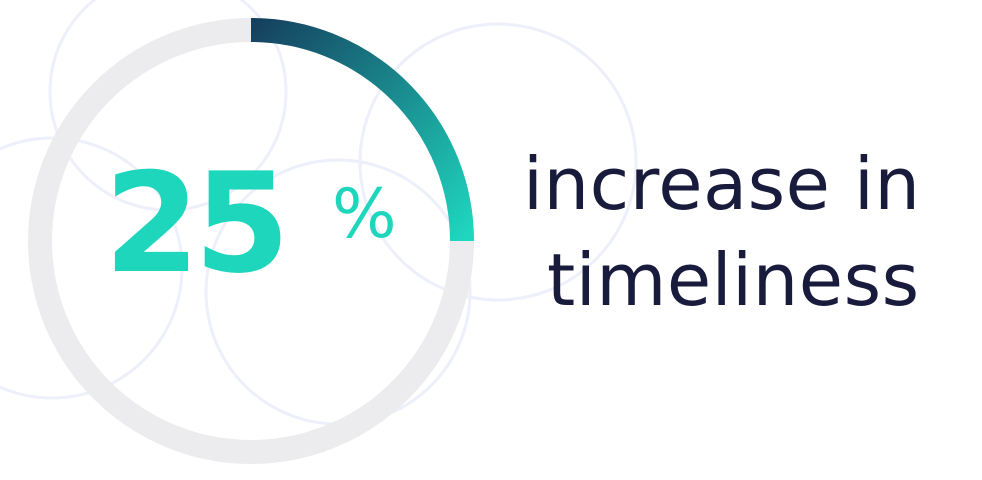 Image resolution: width=982 pixels, height=480 pixels. Describe the element at coordinates (197, 223) in the screenshot. I see `stat-number: 25` at that location.